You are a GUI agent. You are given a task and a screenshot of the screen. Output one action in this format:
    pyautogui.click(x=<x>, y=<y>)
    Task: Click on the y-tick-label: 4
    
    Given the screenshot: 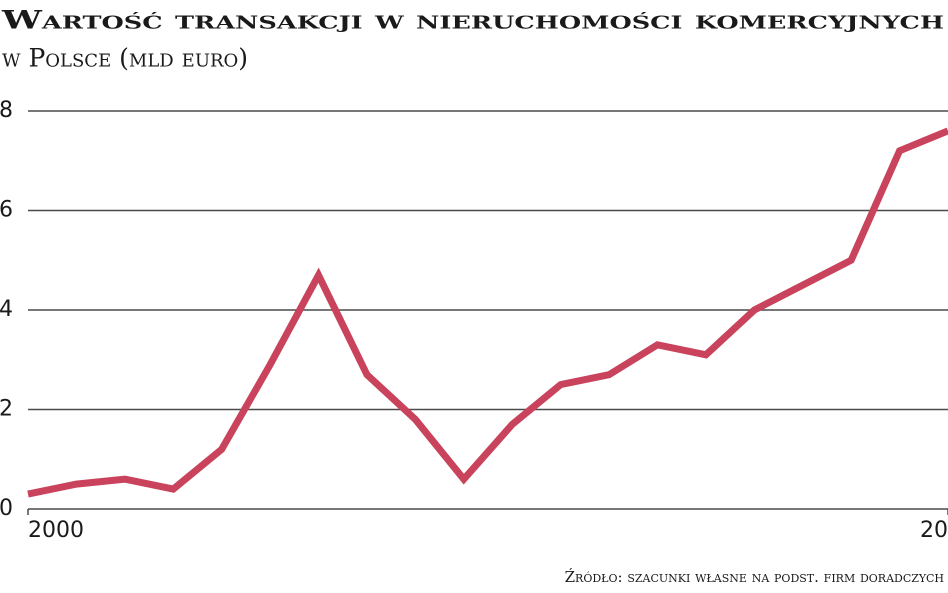 What is the action you would take?
    pyautogui.click(x=6, y=309)
    